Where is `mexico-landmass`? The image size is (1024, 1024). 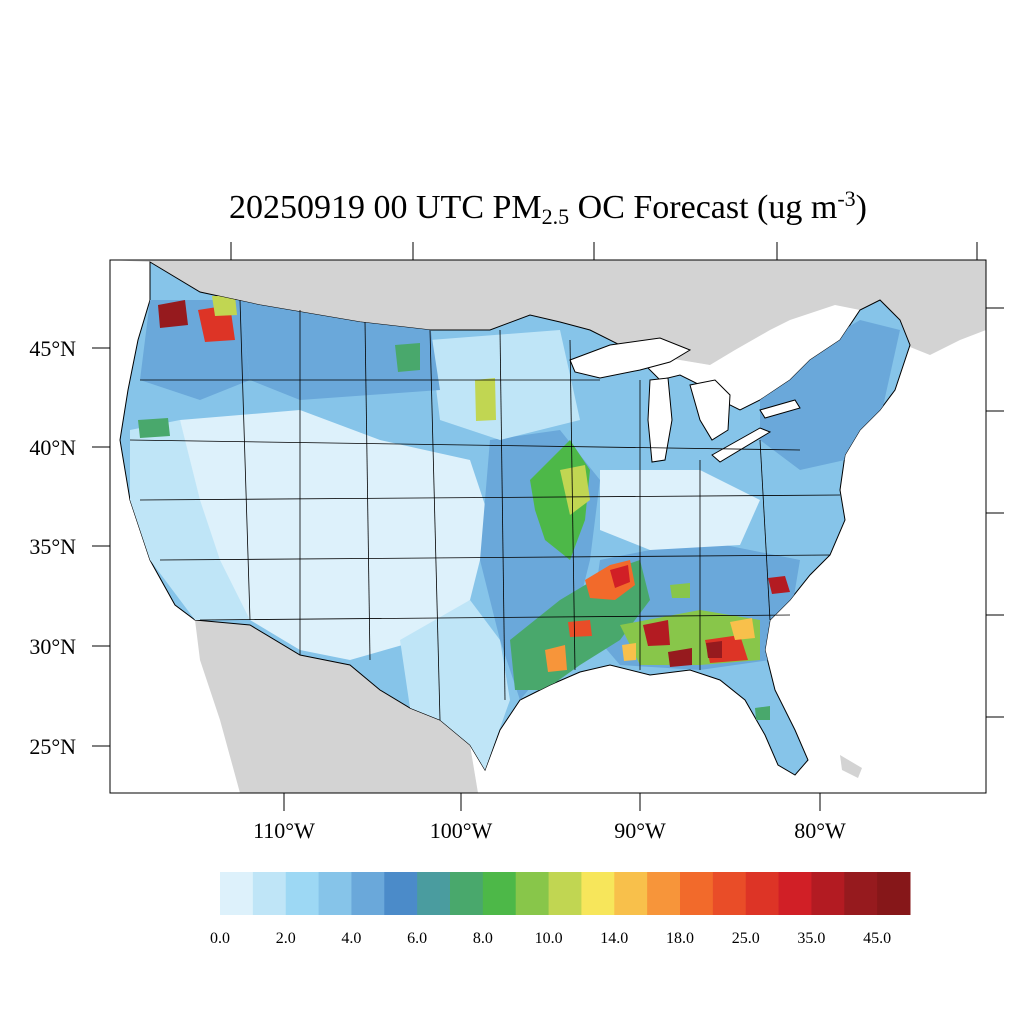 mexico-landmass is located at coordinates (336, 706).